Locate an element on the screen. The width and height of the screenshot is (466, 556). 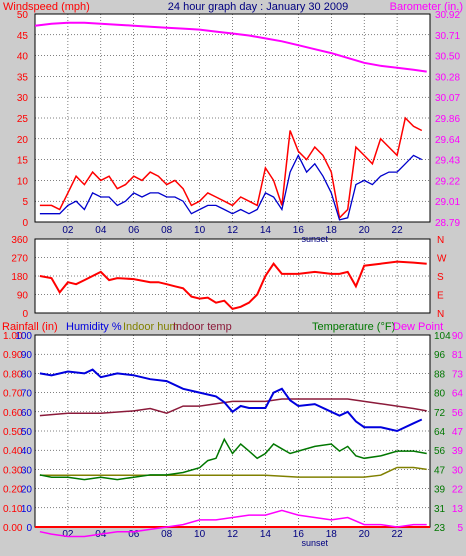
dewpoint-tick-label: 5 is located at coordinates (460, 528).